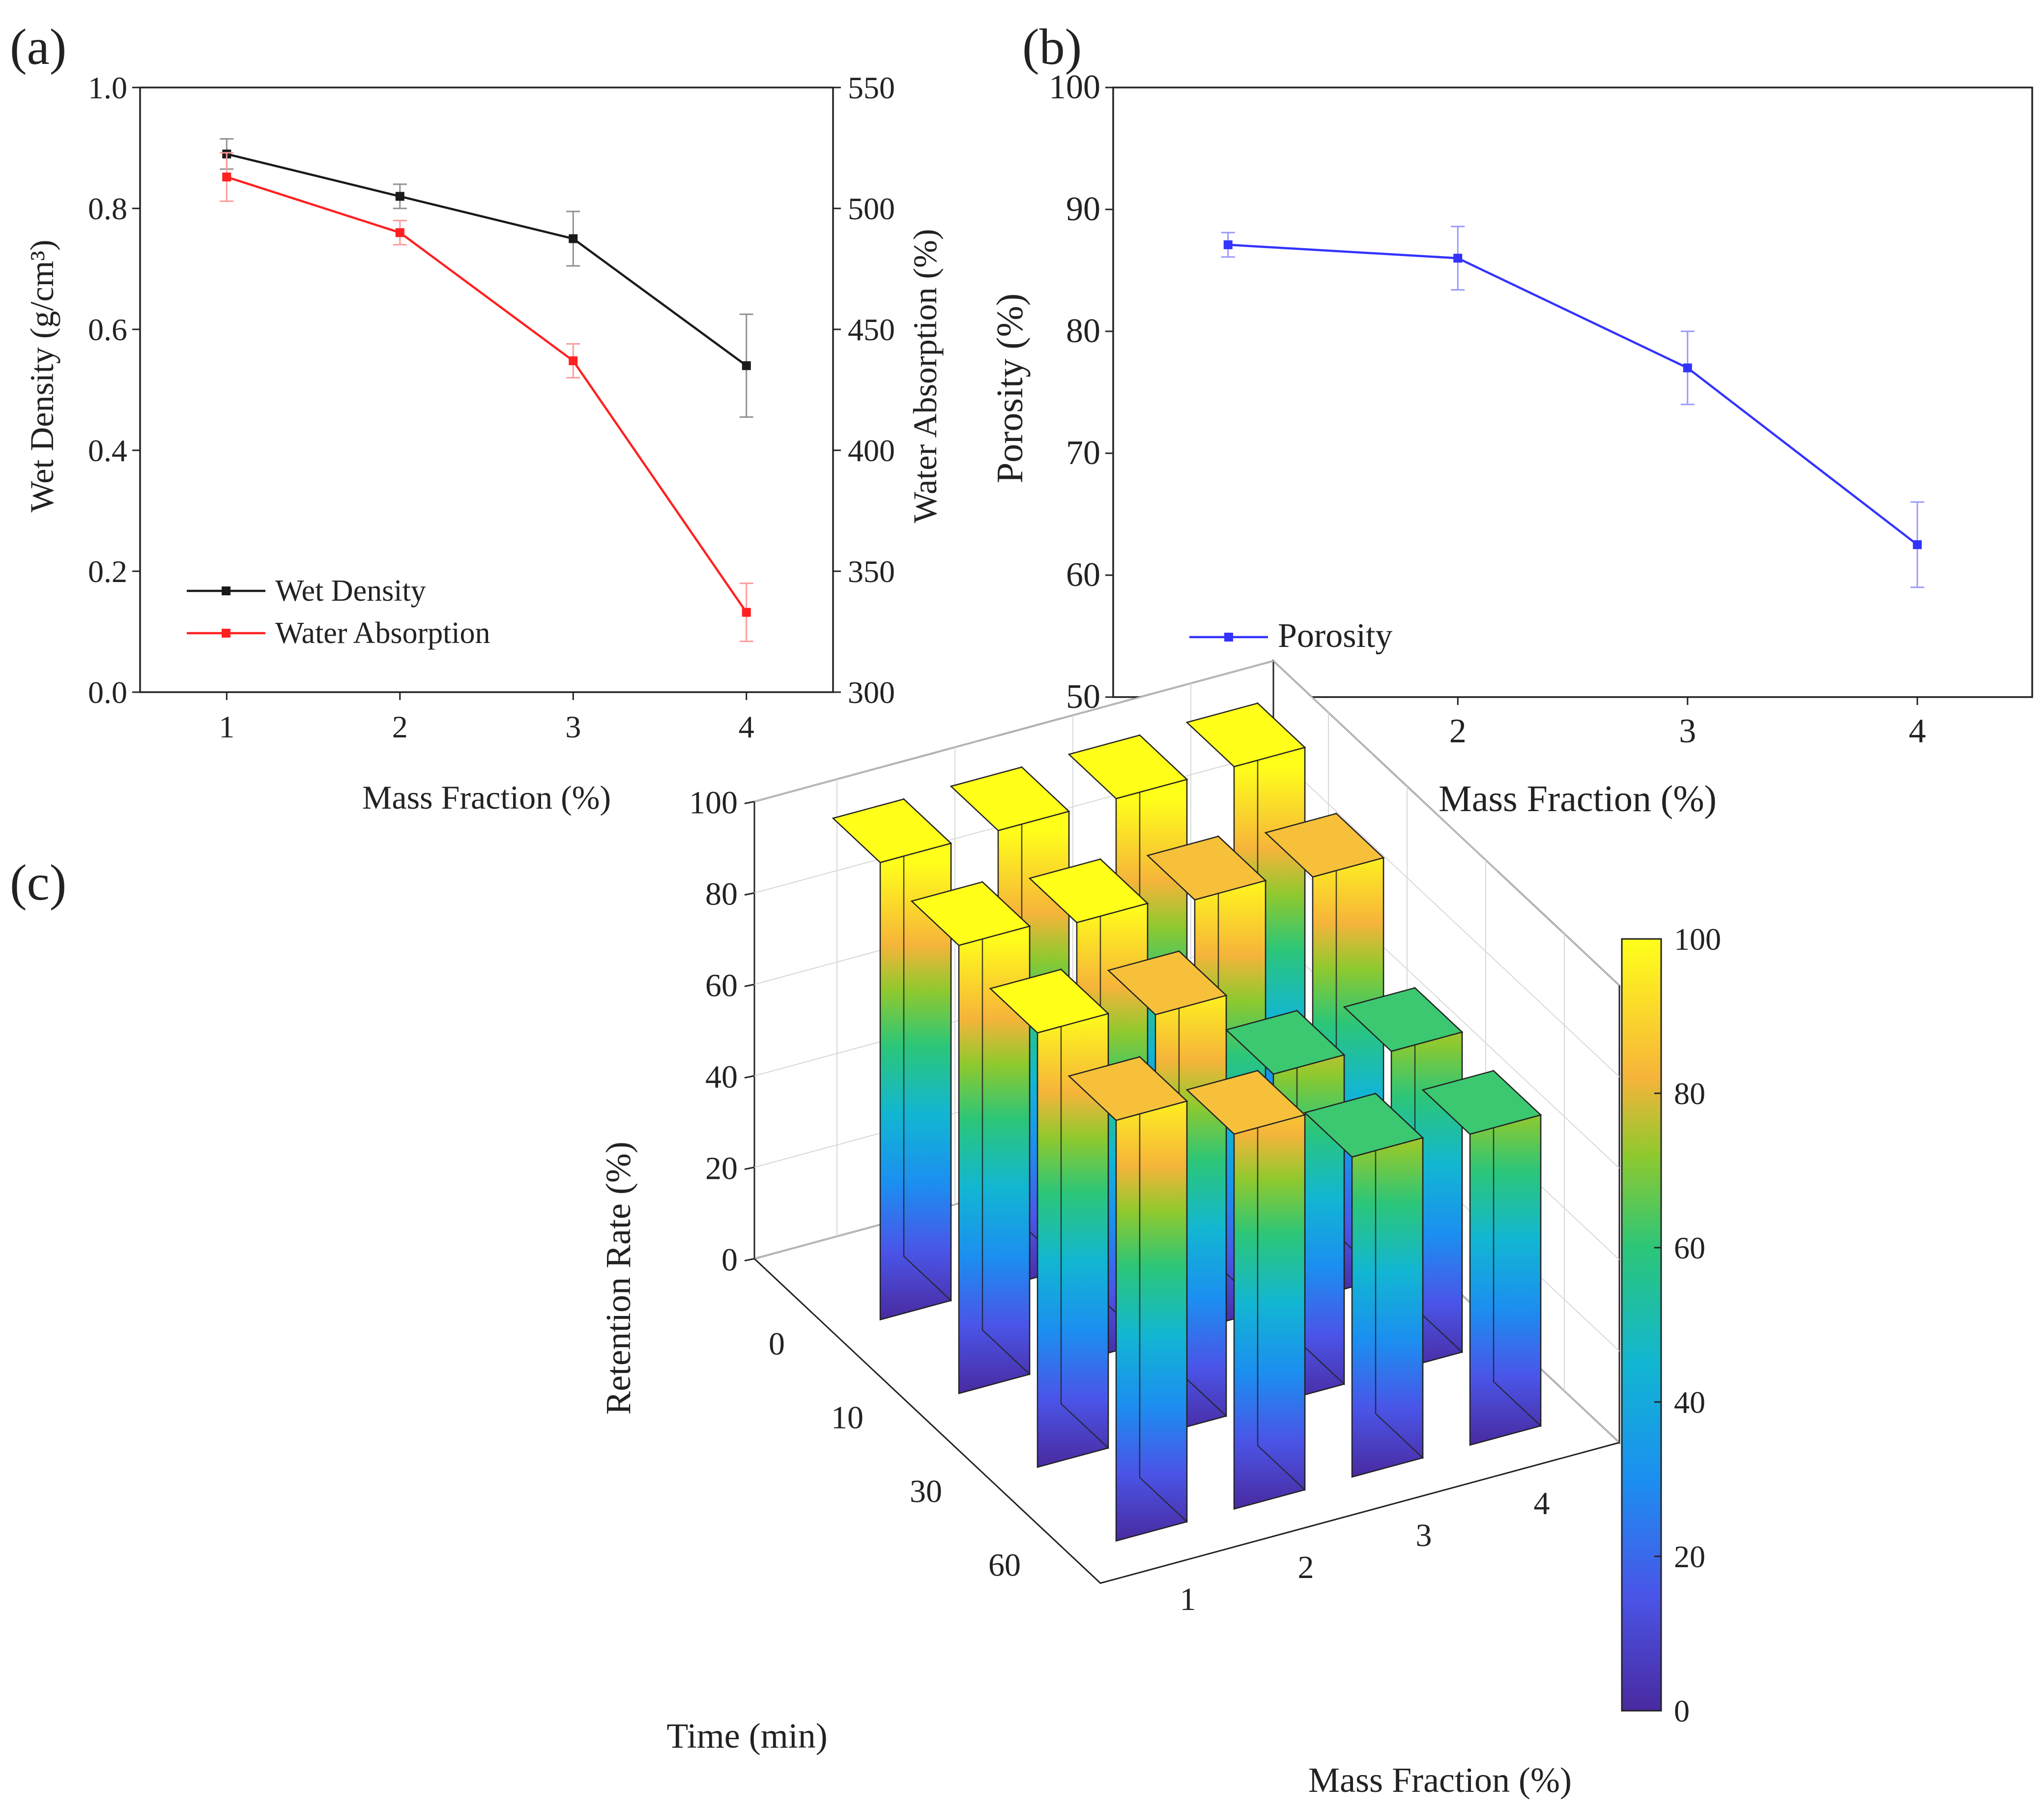  What do you see at coordinates (1187, 823) in the screenshot?
I see `z-gridline` at bounding box center [1187, 823].